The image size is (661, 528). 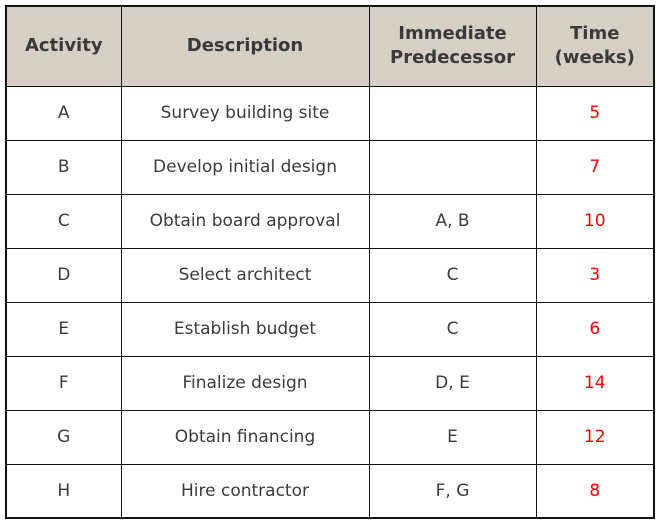 I want to click on time-cell: 7, so click(x=595, y=167).